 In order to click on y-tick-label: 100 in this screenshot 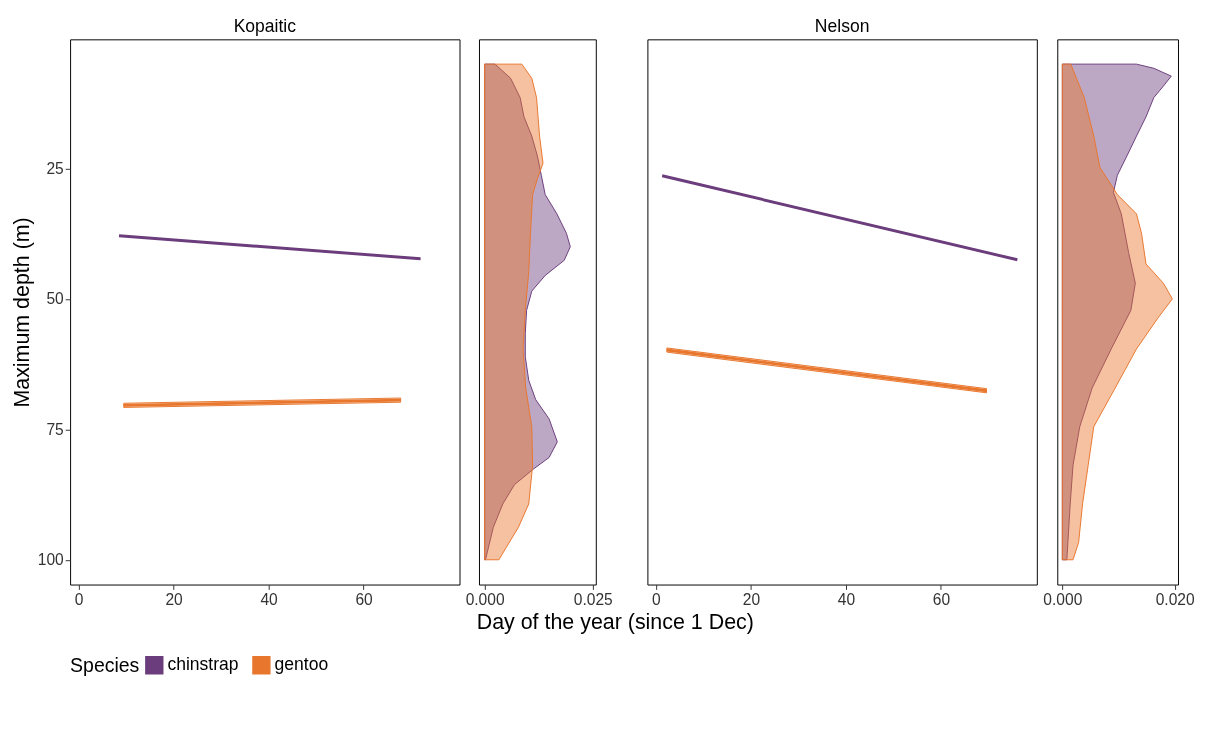, I will do `click(51, 560)`.